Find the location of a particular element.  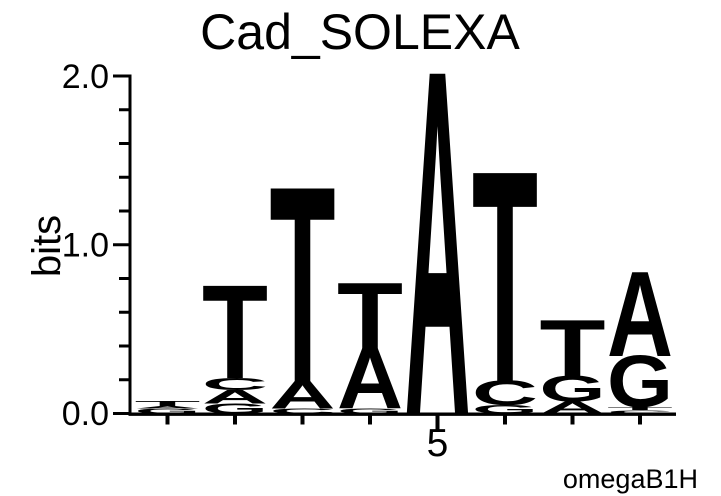

signature-label: omegaB1H is located at coordinates (630, 479).